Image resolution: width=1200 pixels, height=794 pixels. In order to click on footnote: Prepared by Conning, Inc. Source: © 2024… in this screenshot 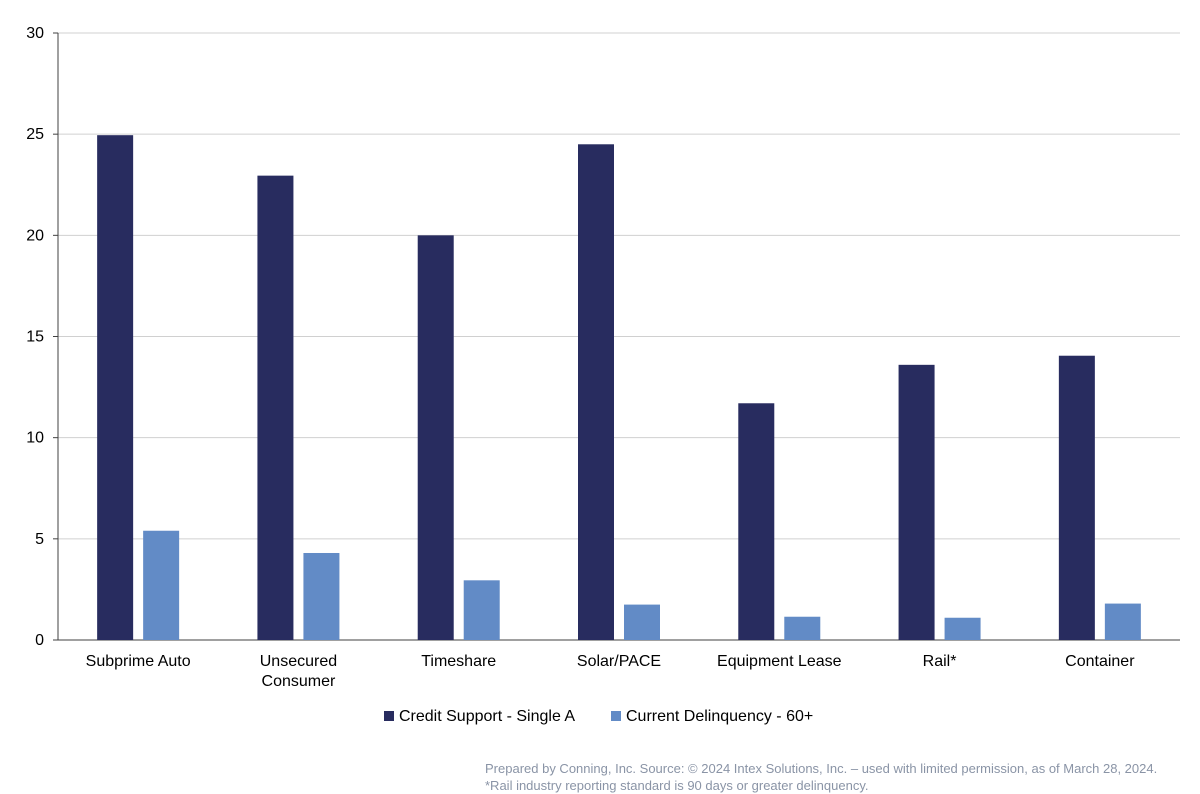, I will do `click(821, 777)`.